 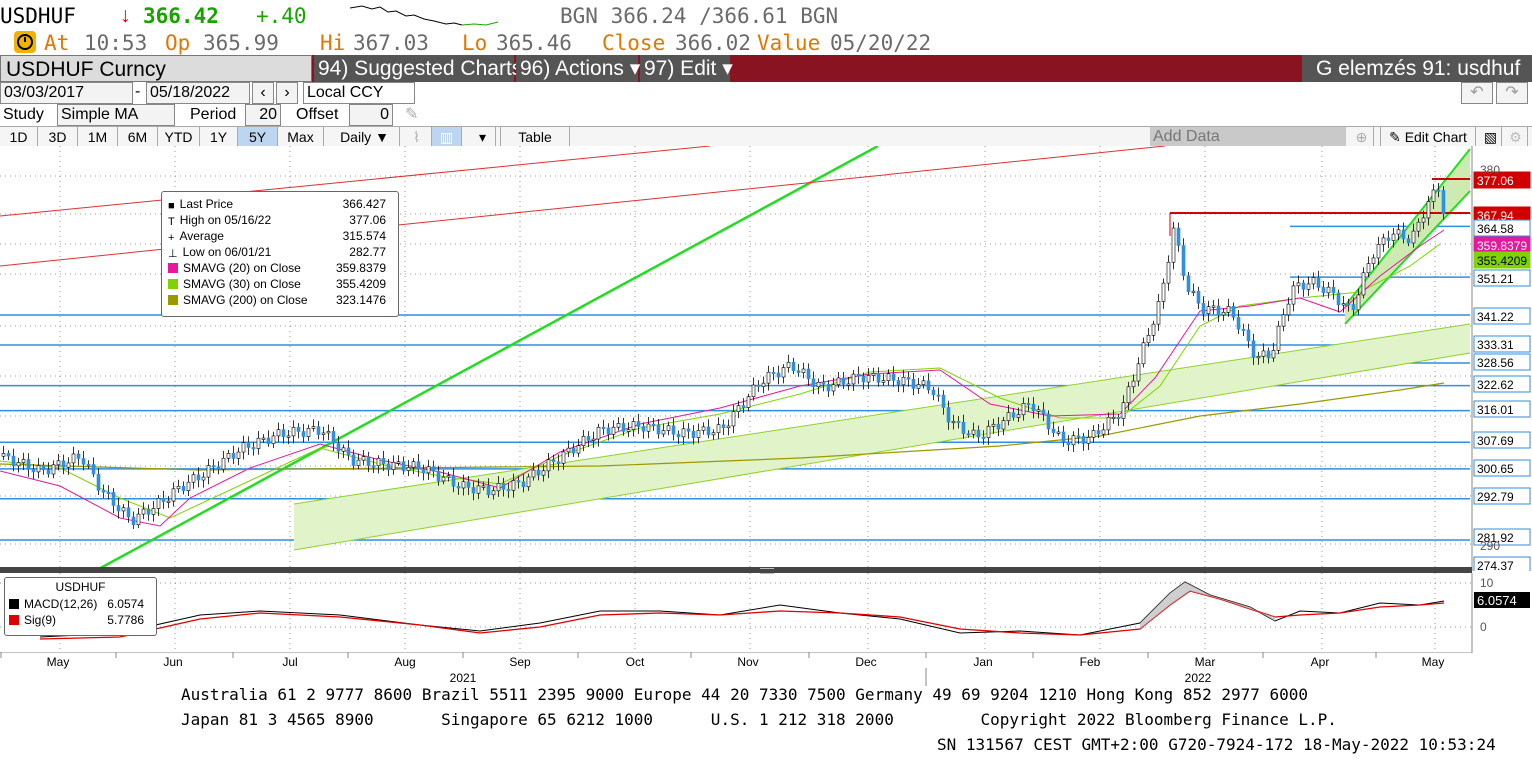 What do you see at coordinates (359, 93) in the screenshot?
I see `currency-select: Local CCY` at bounding box center [359, 93].